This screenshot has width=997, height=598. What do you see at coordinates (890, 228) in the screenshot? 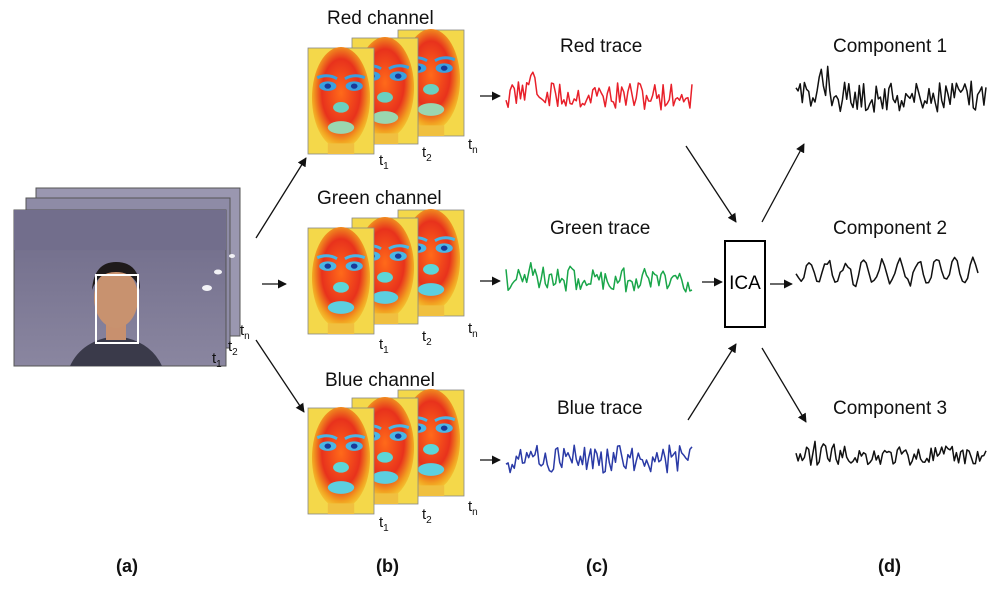
I see `component-2-label: Component 2` at bounding box center [890, 228].